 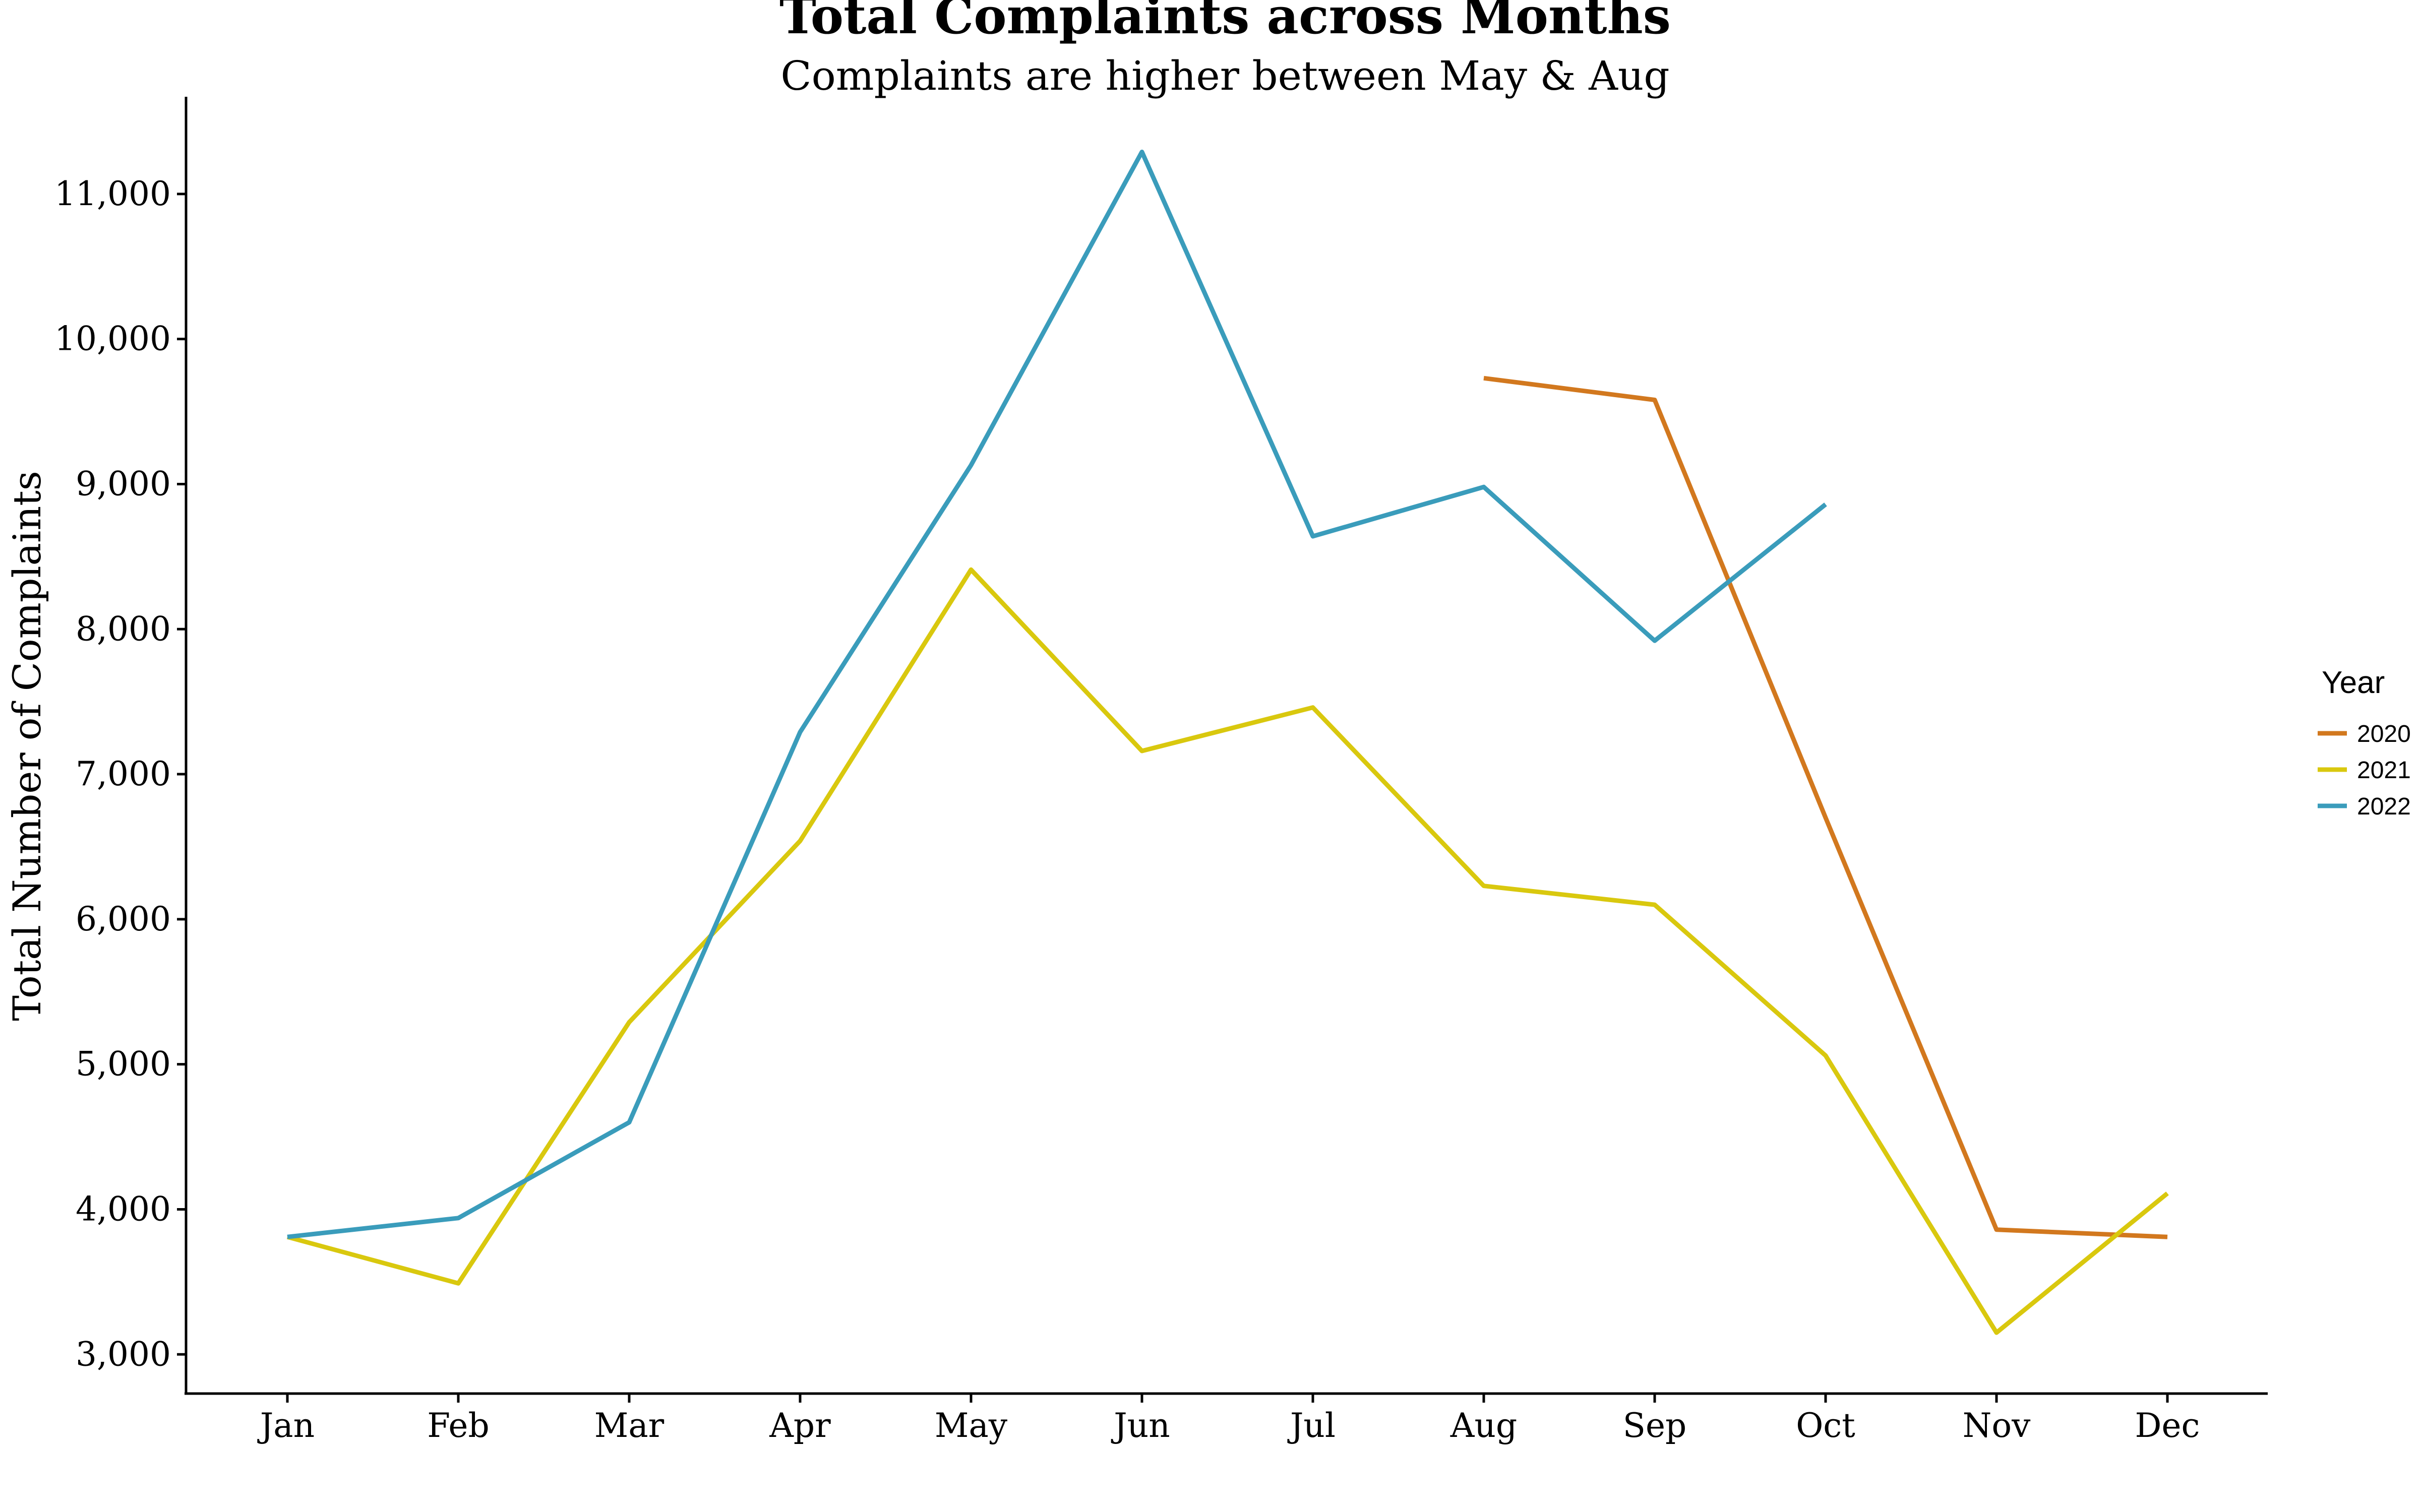 What do you see at coordinates (1655, 1425) in the screenshot?
I see `x-tick-label: Sep` at bounding box center [1655, 1425].